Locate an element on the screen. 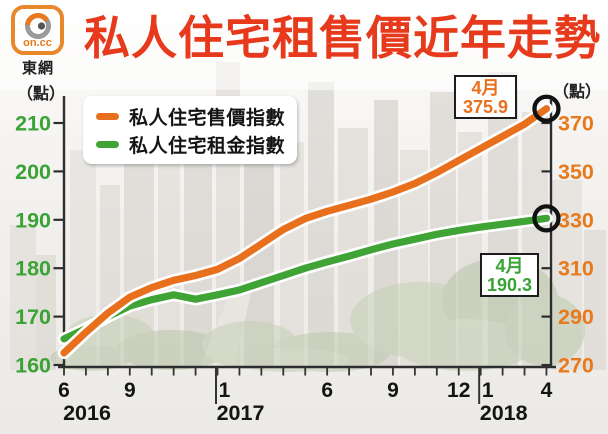 This screenshot has height=434, width=608. annotation-sale-value: 375.9 is located at coordinates (485, 107).